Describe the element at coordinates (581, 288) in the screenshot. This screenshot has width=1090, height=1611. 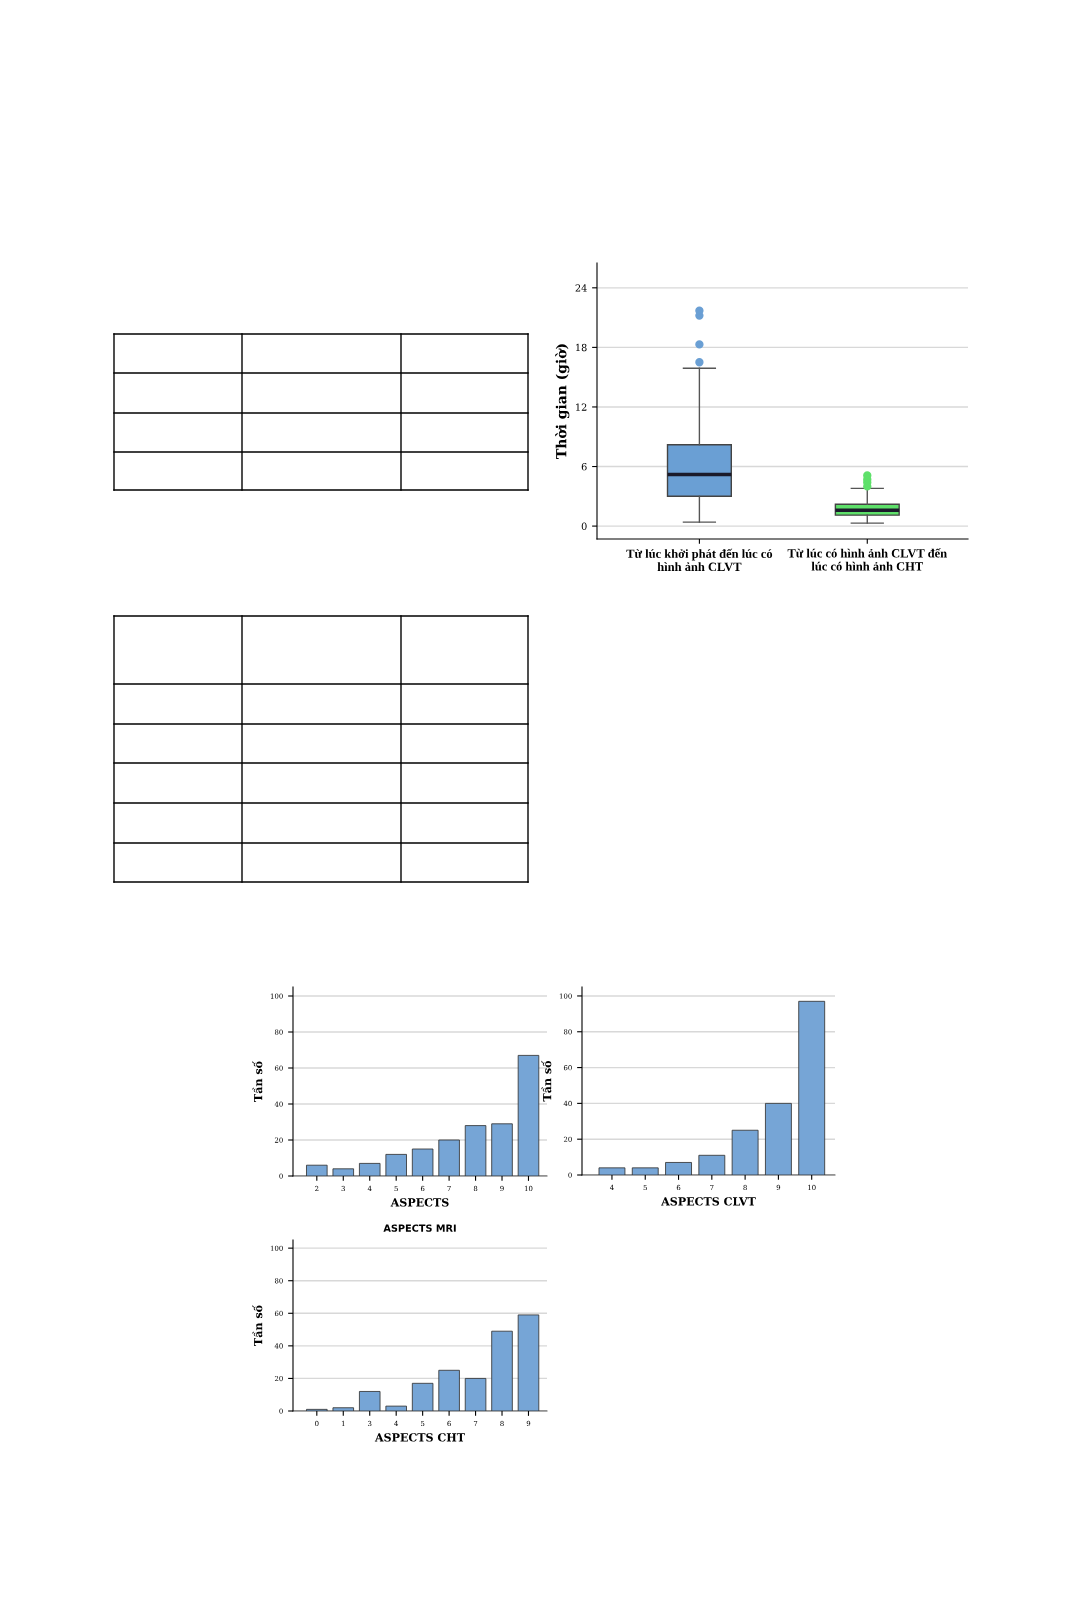
I see `y-tick-label: 24` at that location.